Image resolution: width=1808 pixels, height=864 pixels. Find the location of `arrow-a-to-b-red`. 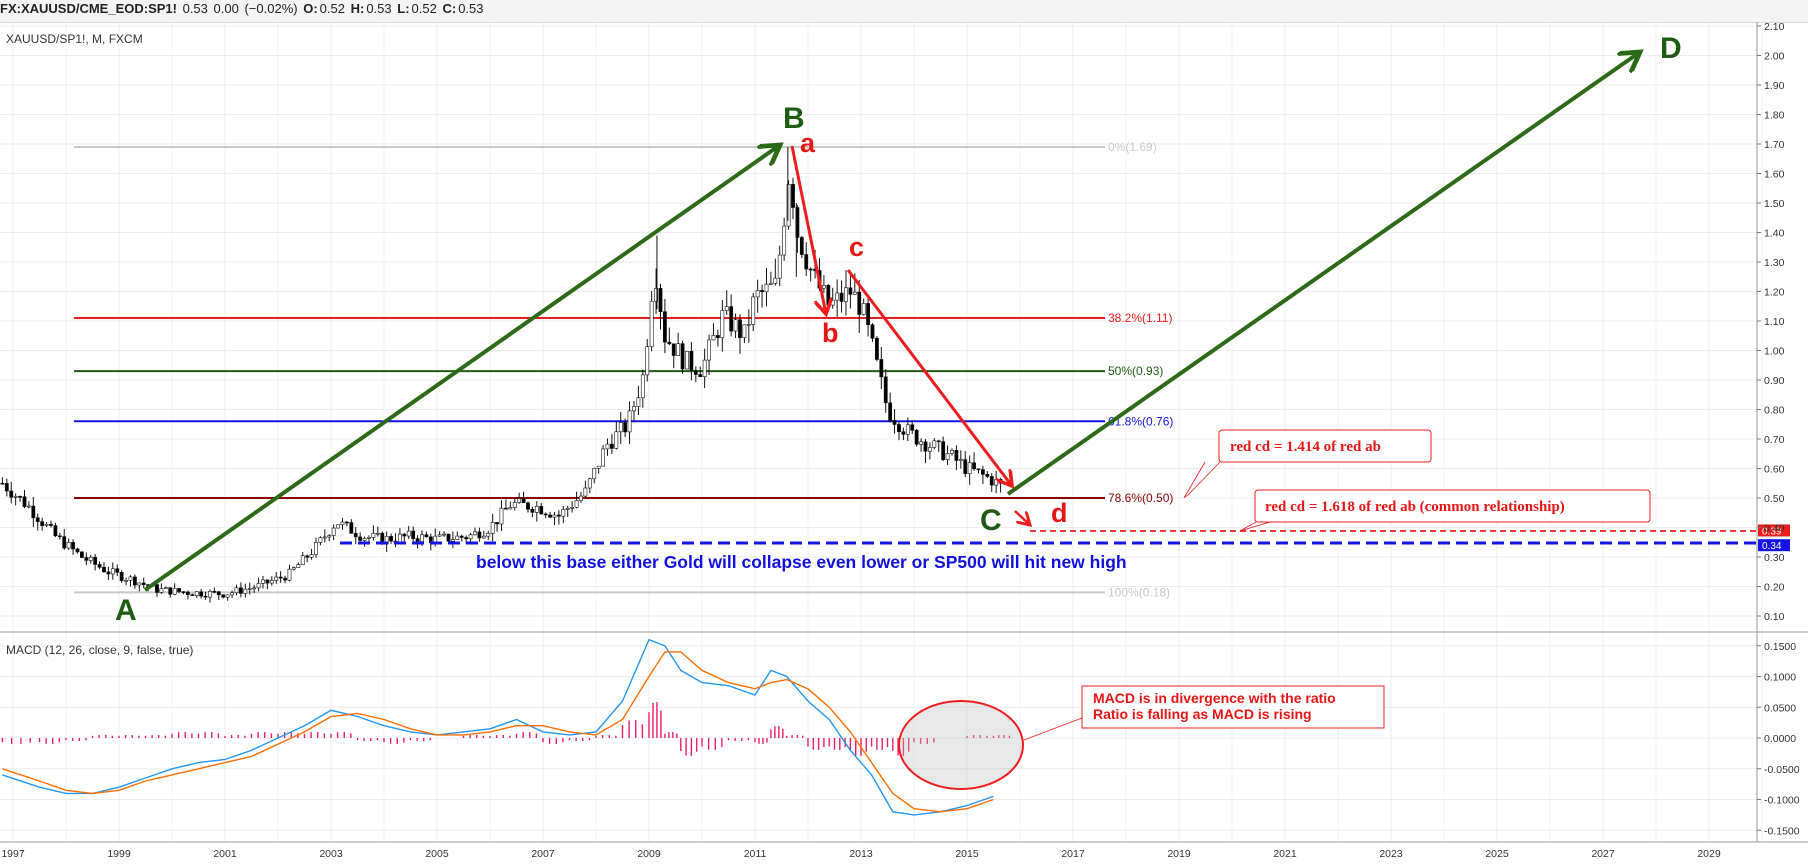

arrow-a-to-b-red is located at coordinates (808, 229).